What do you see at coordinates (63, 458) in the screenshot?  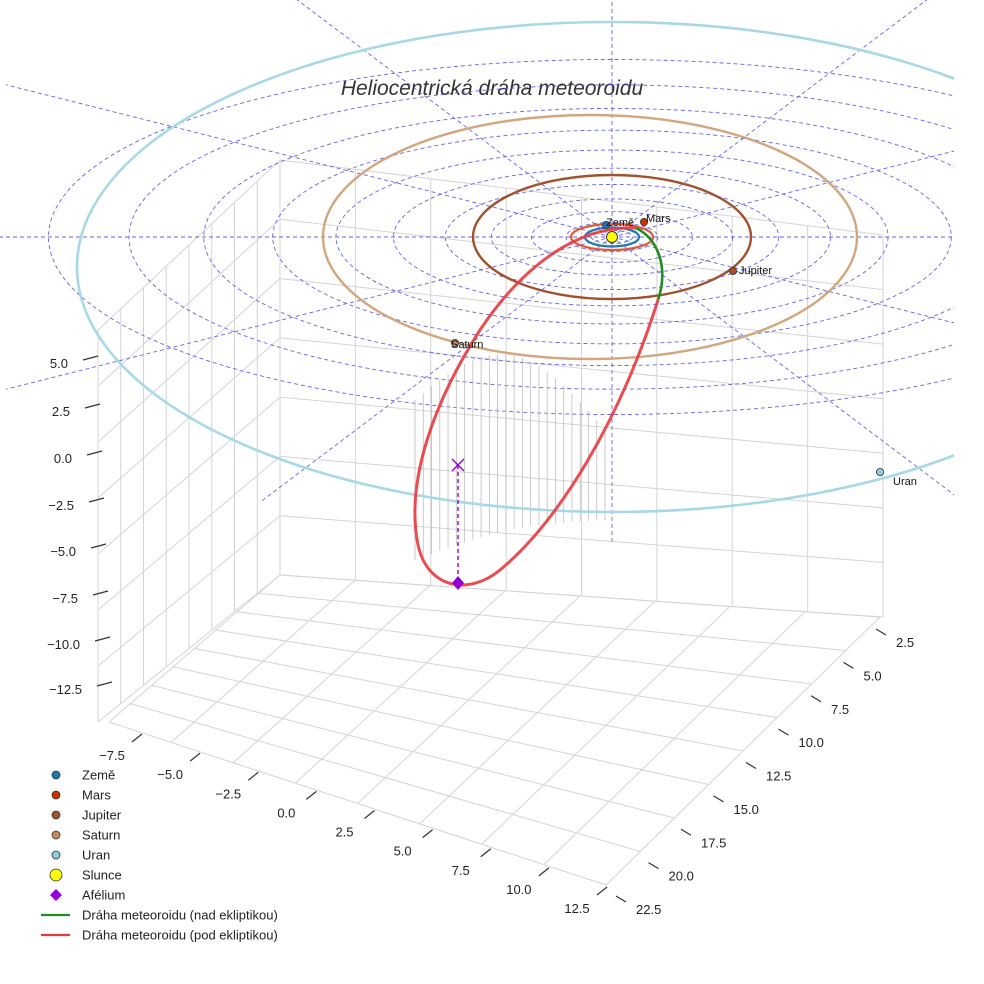 I see `z-tick-label: 0.0` at bounding box center [63, 458].